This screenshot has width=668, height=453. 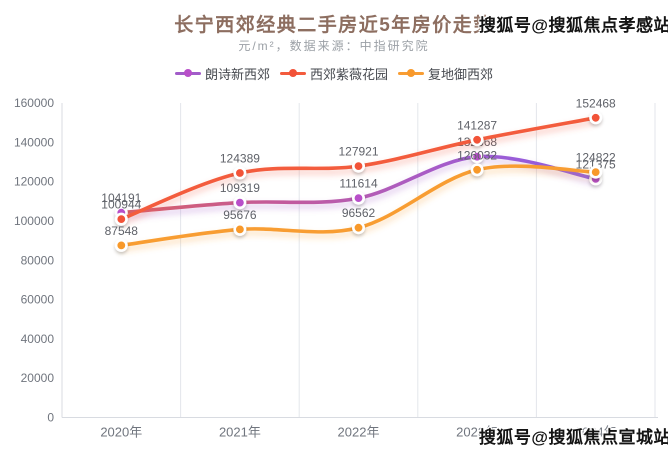 I want to click on y-axis-tick-label: 120000, so click(x=34, y=182).